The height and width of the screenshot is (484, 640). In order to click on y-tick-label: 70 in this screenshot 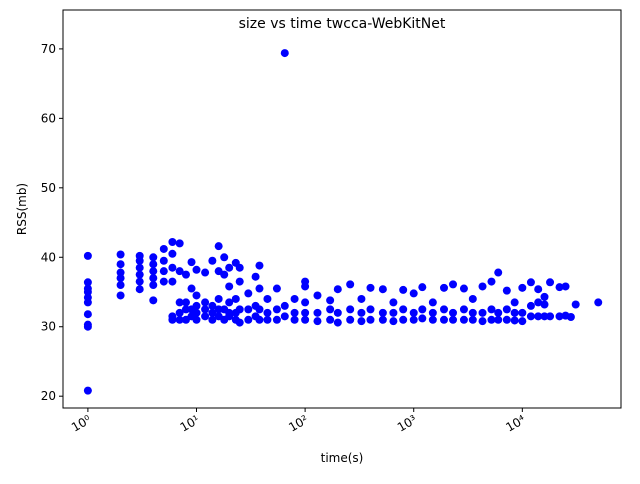, I will do `click(48, 49)`.